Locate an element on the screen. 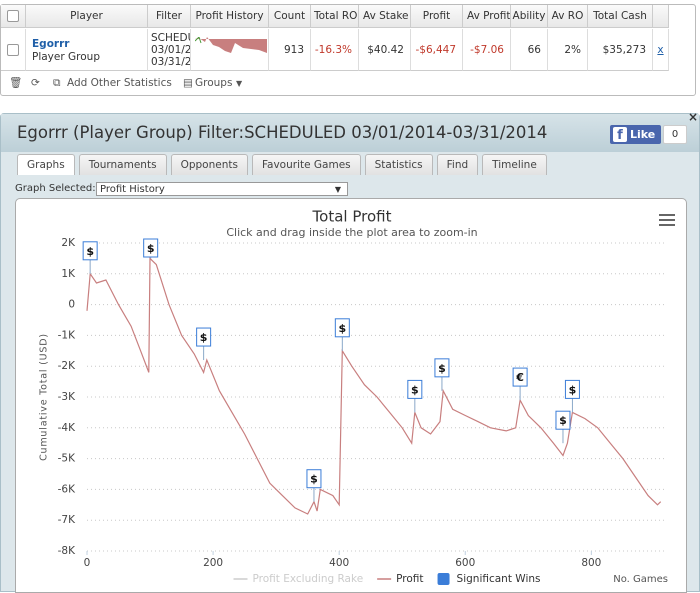  column-header: Profit History is located at coordinates (230, 16).